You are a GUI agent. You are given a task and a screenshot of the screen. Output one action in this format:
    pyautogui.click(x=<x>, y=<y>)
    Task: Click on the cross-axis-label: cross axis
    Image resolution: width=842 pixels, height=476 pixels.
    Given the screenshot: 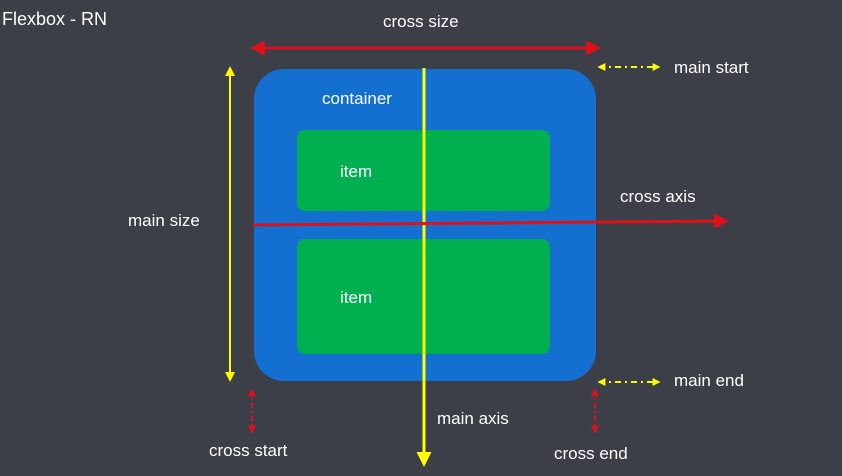 What is the action you would take?
    pyautogui.click(x=658, y=196)
    